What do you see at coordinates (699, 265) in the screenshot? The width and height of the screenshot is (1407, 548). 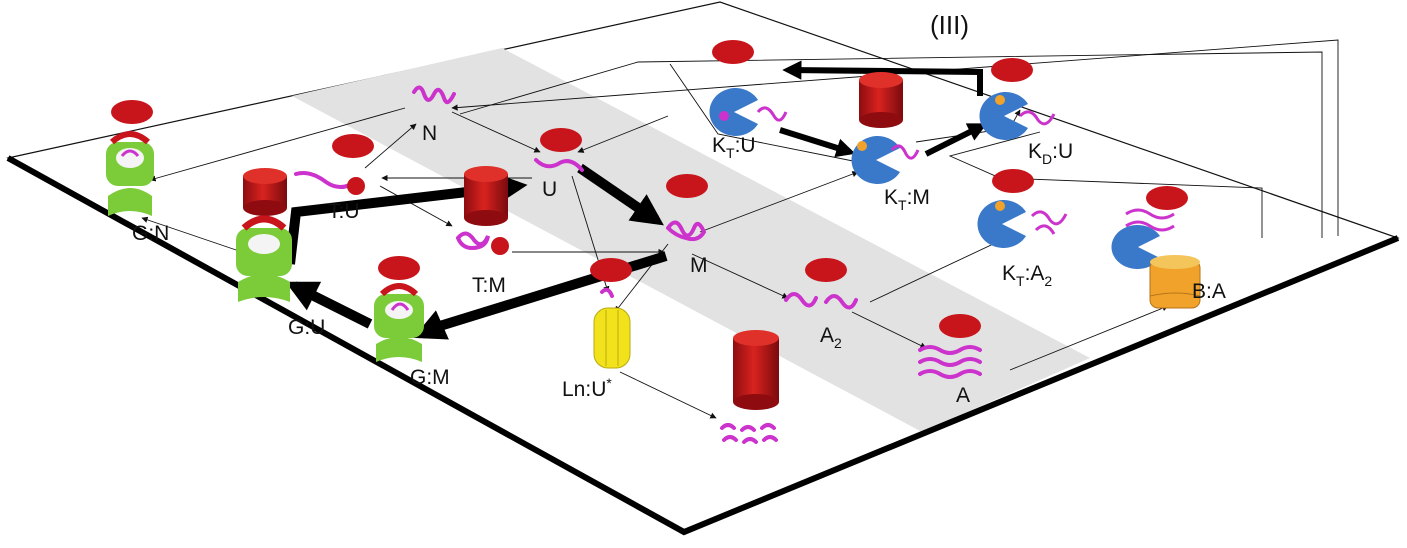 I see `node-label-M: M` at bounding box center [699, 265].